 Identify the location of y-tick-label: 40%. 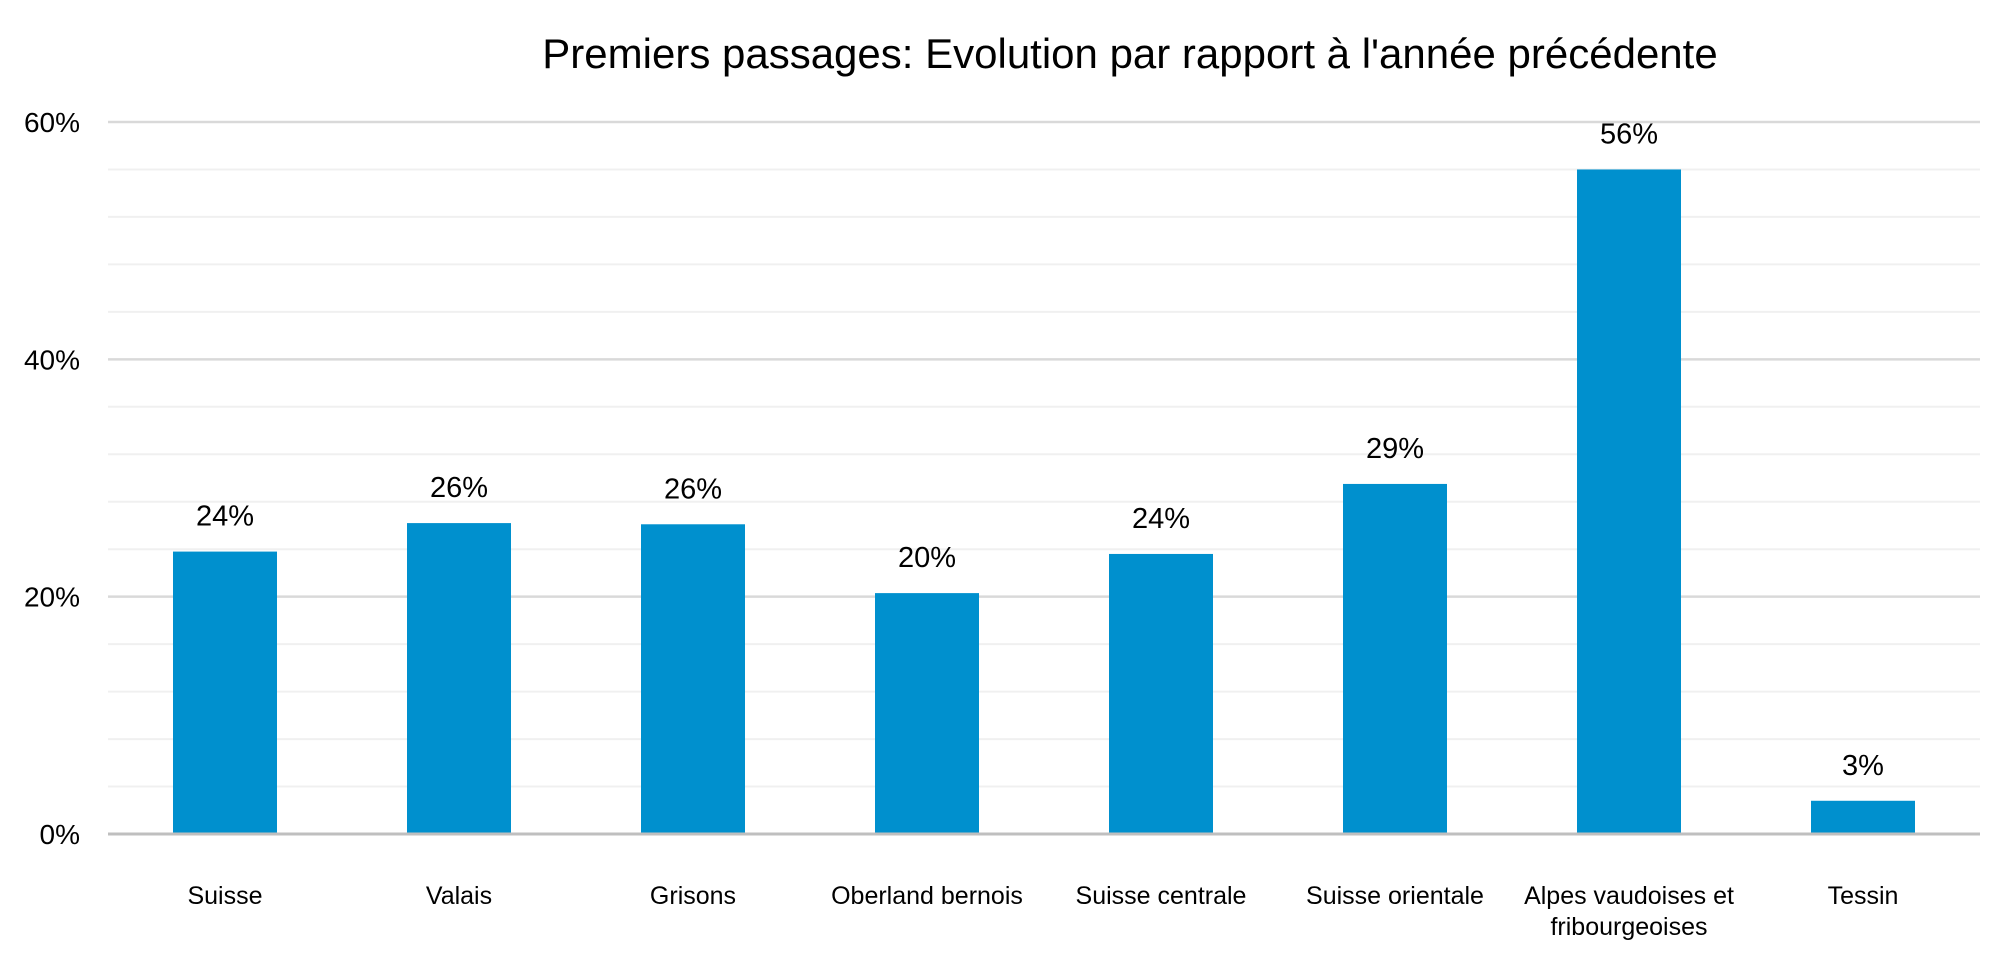
(52, 359).